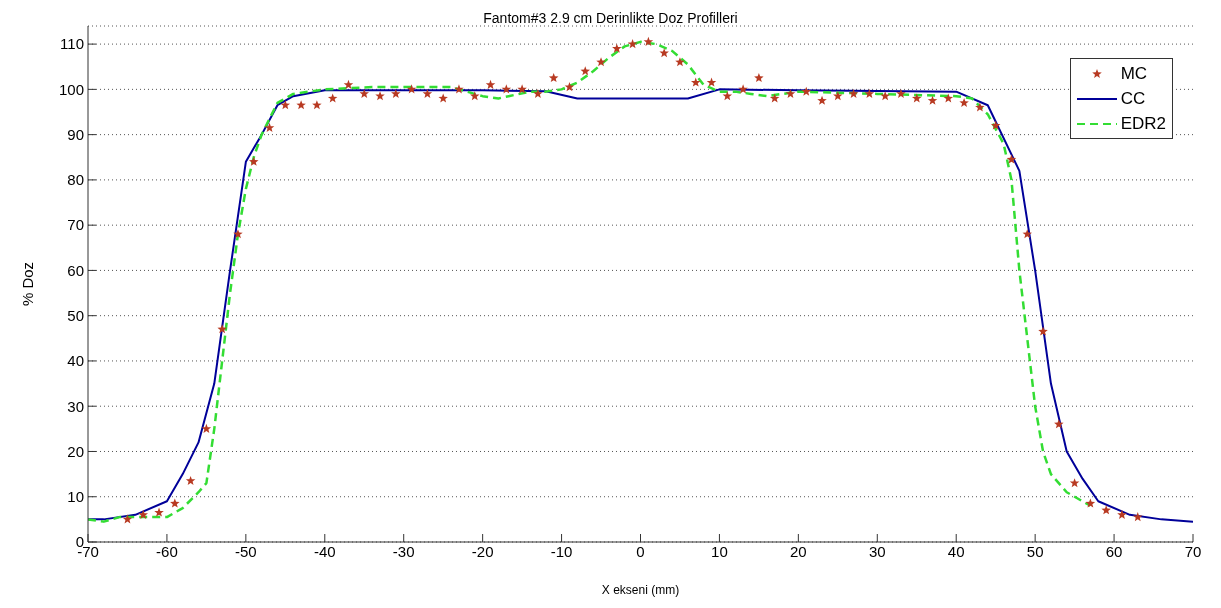  I want to click on legend-label: EDR2, so click(1143, 123).